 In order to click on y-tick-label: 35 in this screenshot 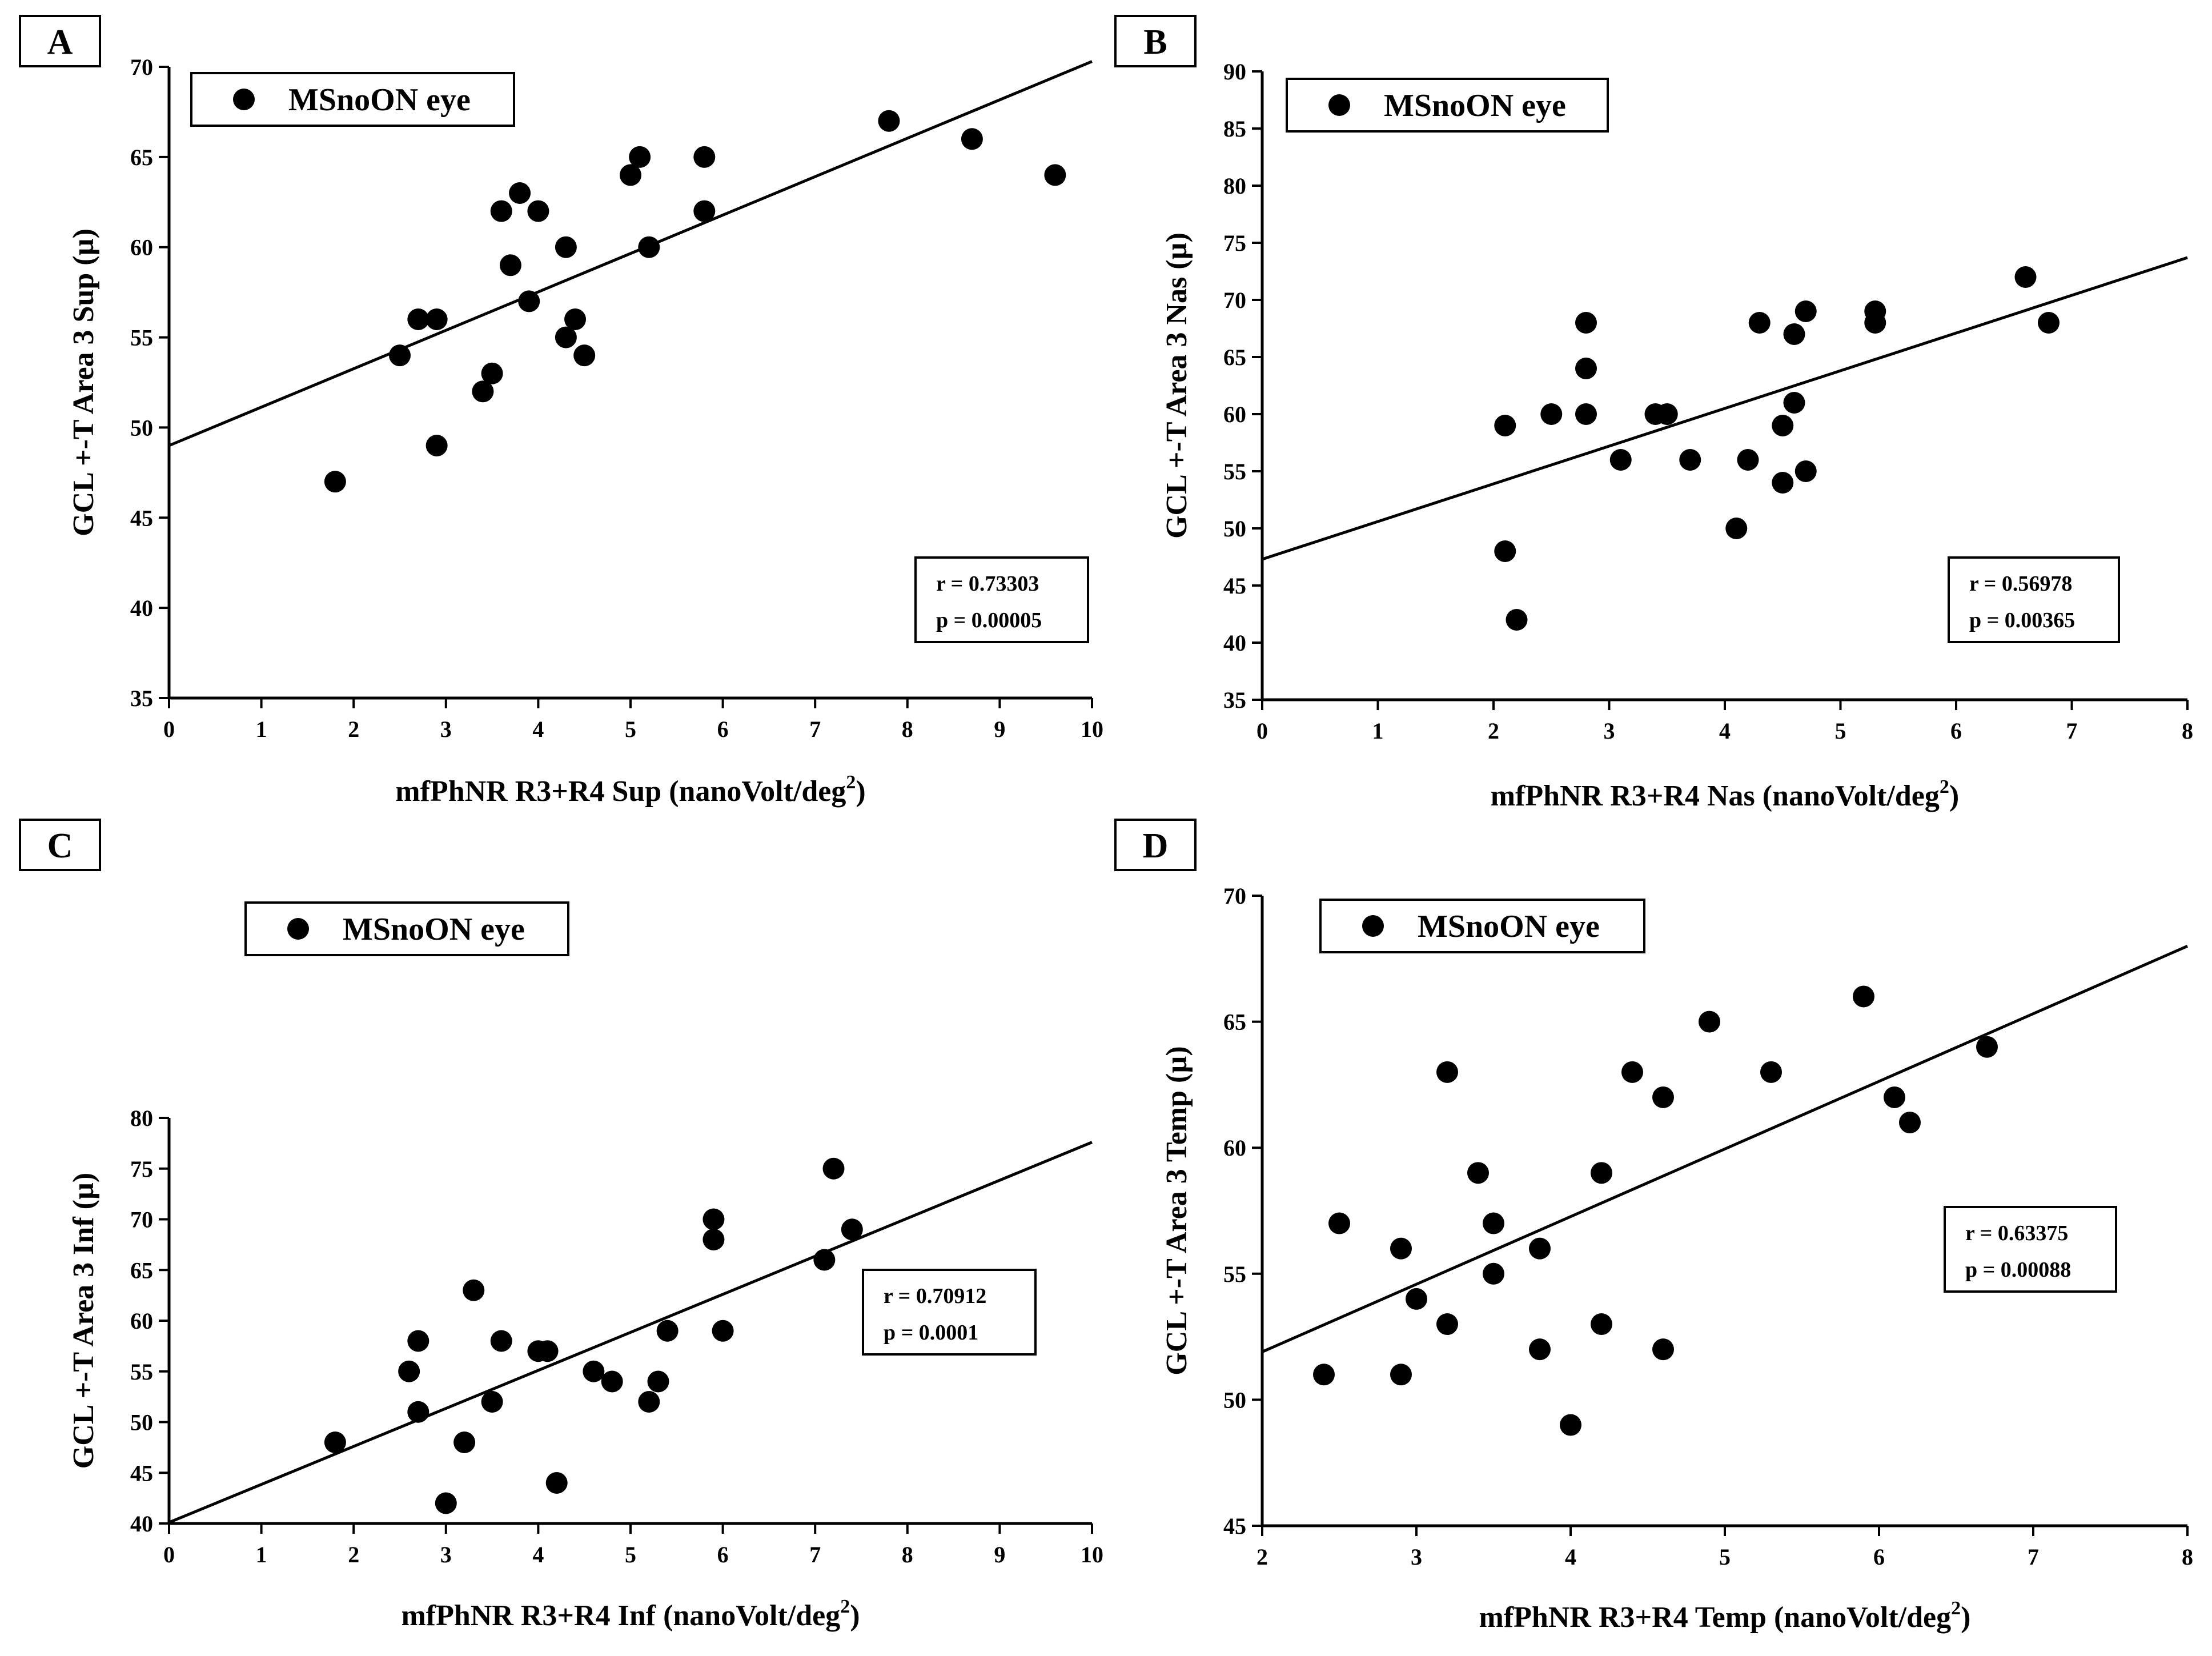, I will do `click(1234, 700)`.